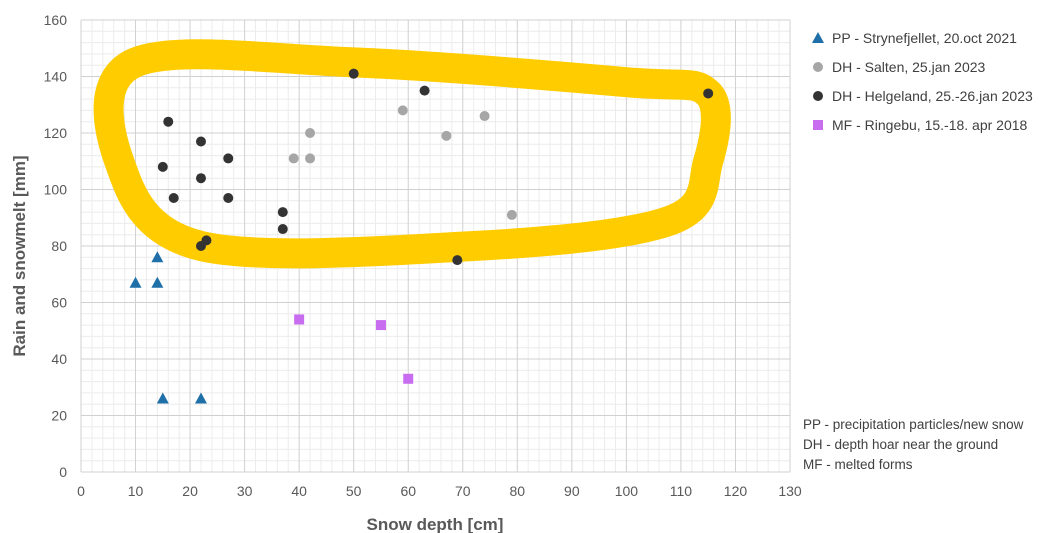 This screenshot has height=533, width=1063. Describe the element at coordinates (408, 491) in the screenshot. I see `x-tick-label: 60` at that location.